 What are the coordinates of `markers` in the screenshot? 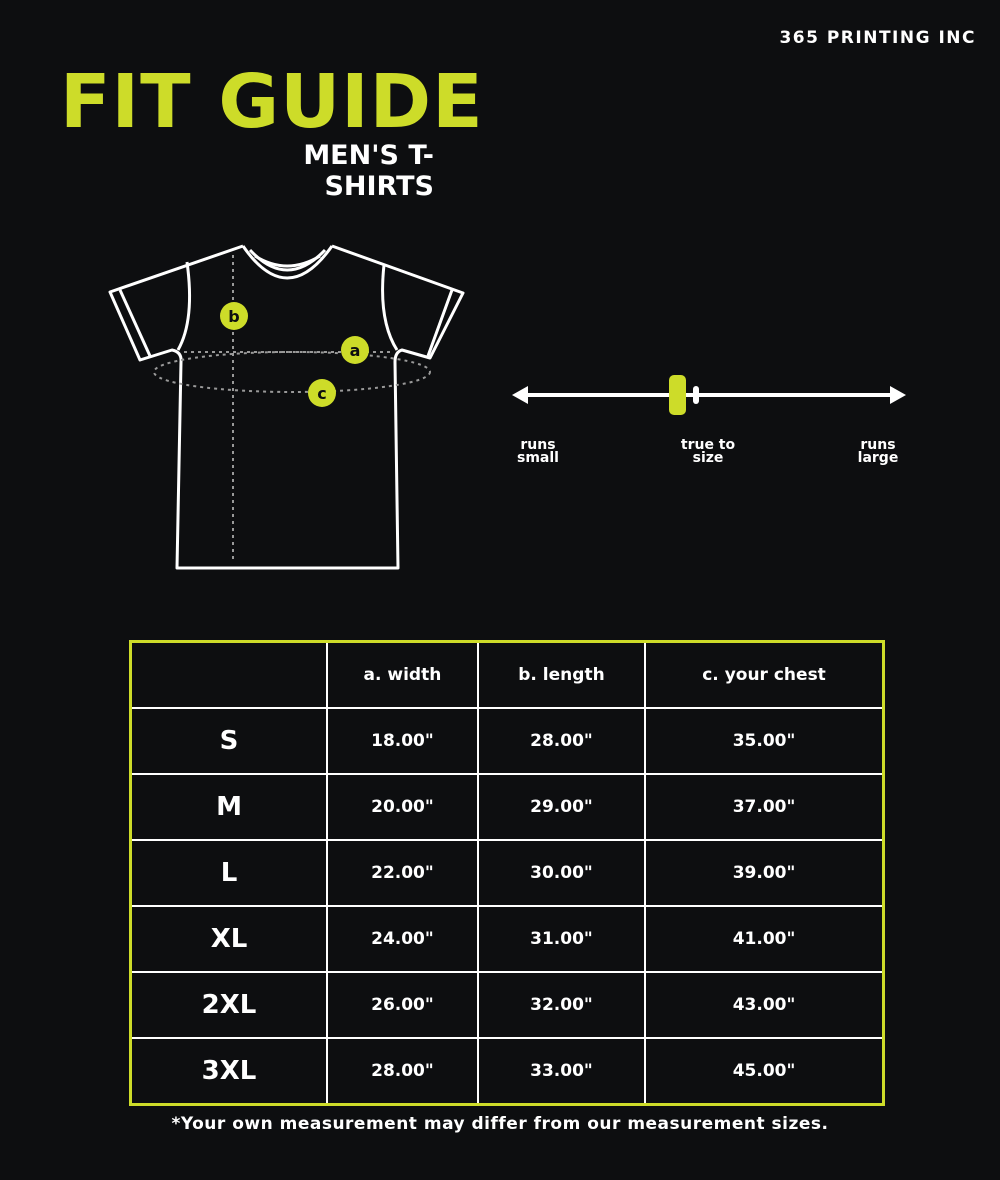 It's located at (294, 354).